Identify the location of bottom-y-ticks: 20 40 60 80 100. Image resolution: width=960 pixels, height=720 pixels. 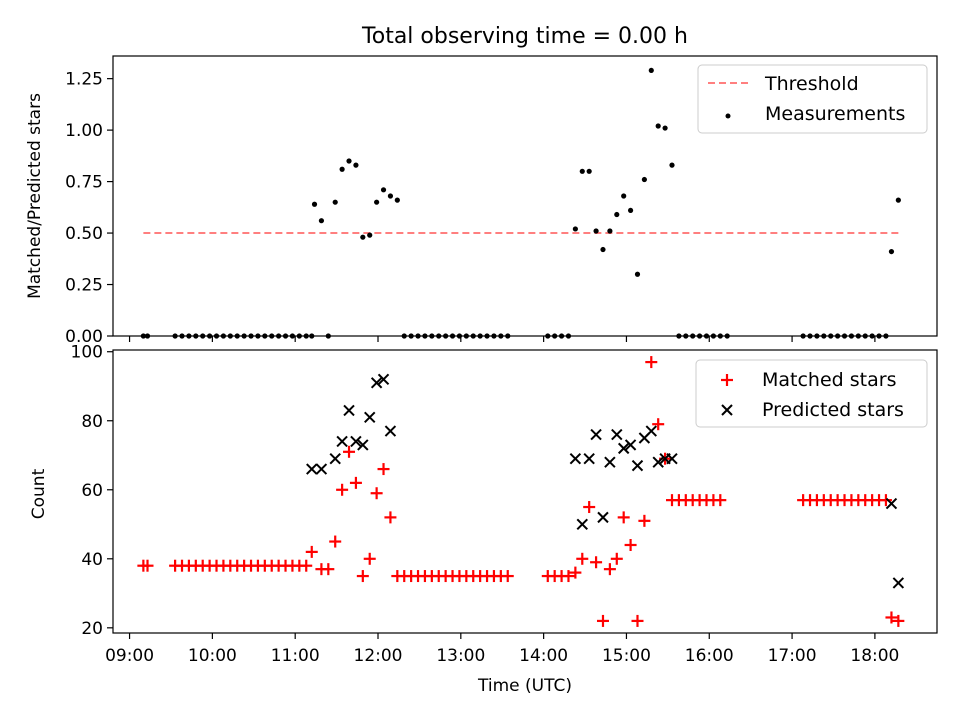
(92, 491).